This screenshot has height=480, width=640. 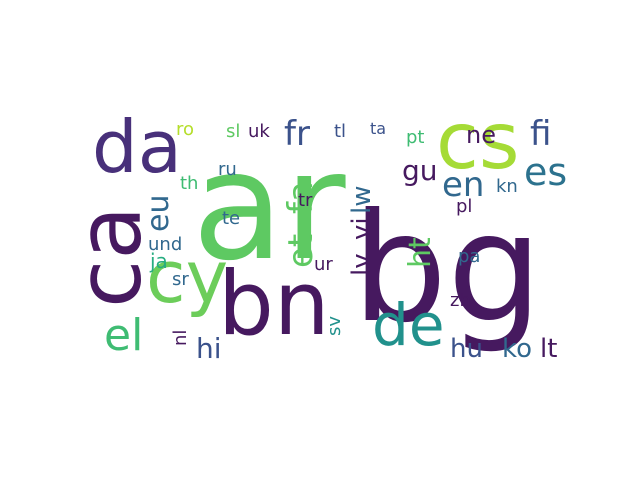 What do you see at coordinates (305, 200) in the screenshot?
I see `word-tr: tr` at bounding box center [305, 200].